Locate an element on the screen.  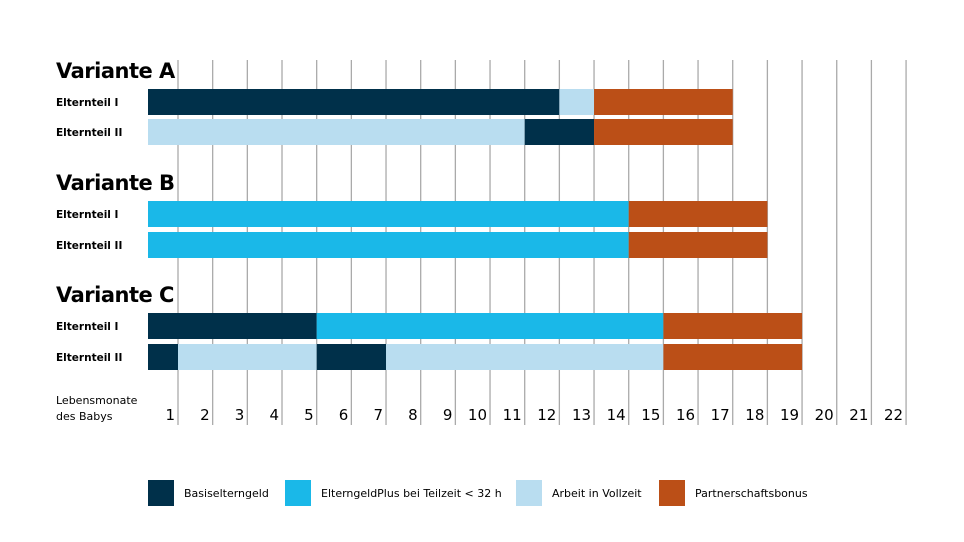
x-tick-label: 18 is located at coordinates (754, 415).